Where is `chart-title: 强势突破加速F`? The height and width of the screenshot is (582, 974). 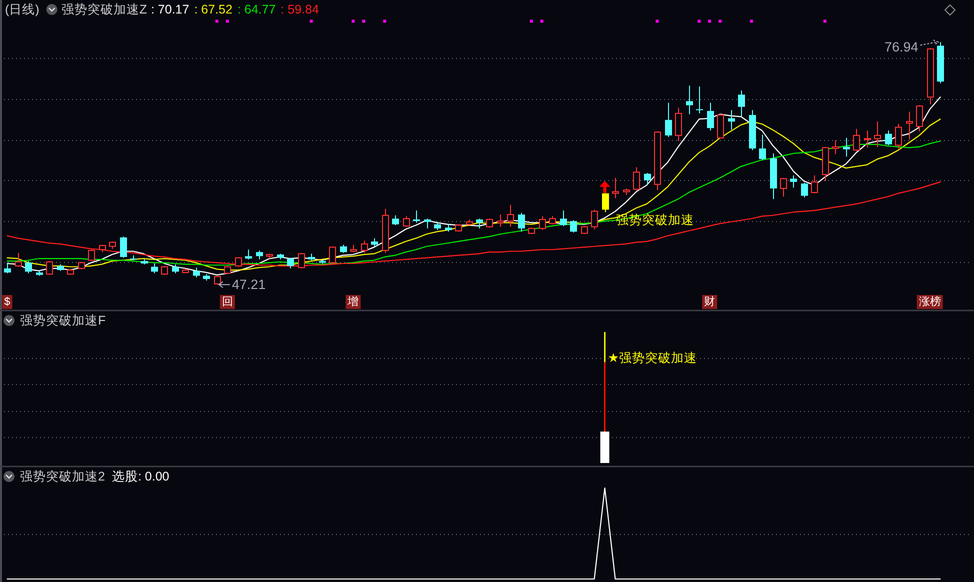
chart-title: 强势突破加速F is located at coordinates (63, 321).